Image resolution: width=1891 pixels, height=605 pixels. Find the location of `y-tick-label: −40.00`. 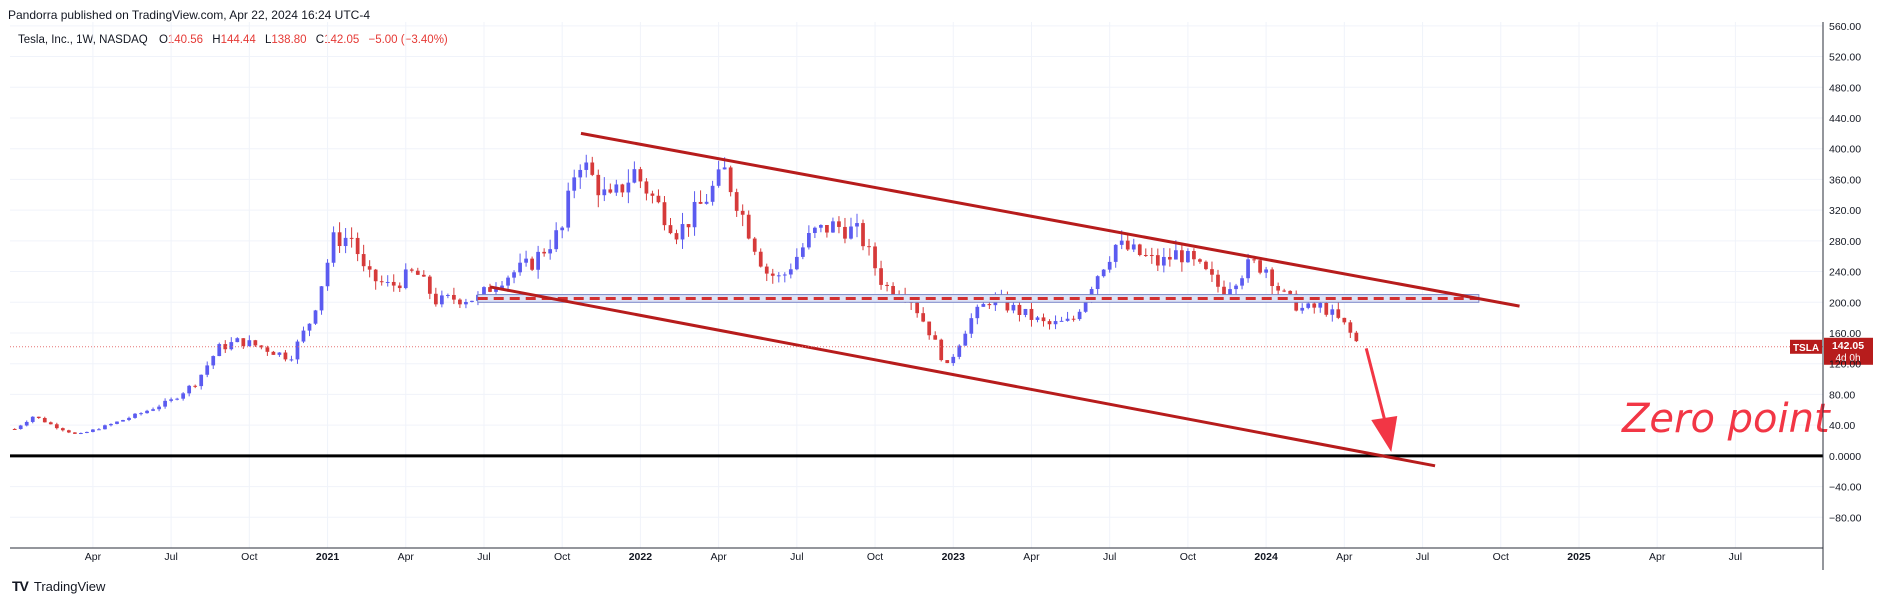

y-tick-label: −40.00 is located at coordinates (1845, 488).